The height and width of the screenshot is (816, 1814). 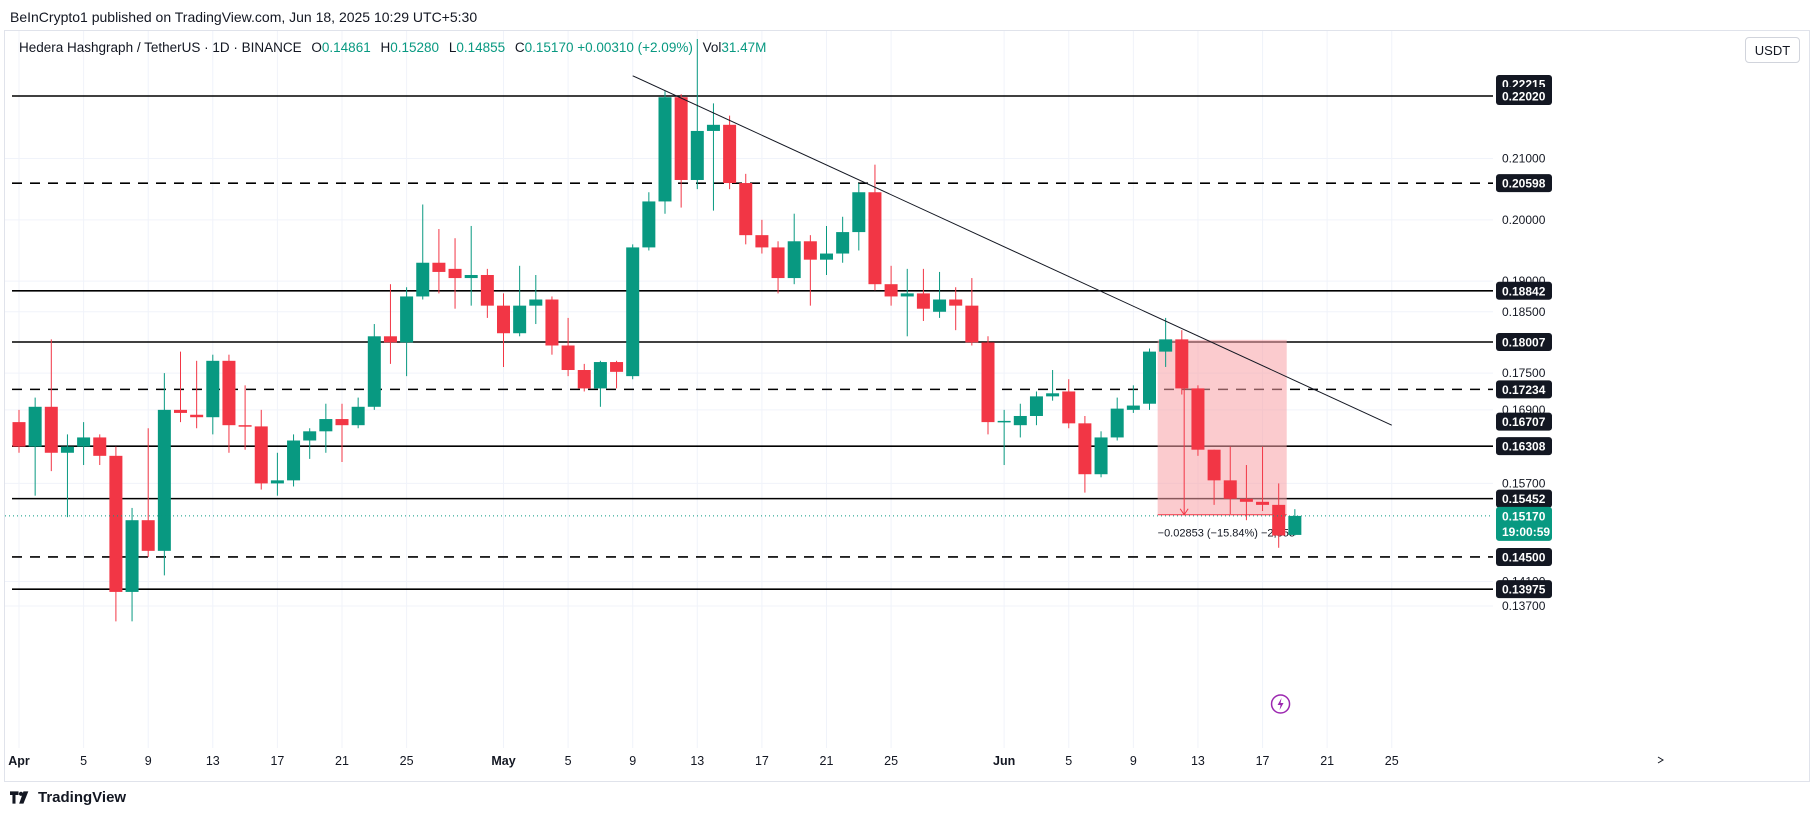 I want to click on high-value: 0.15280, so click(x=415, y=47).